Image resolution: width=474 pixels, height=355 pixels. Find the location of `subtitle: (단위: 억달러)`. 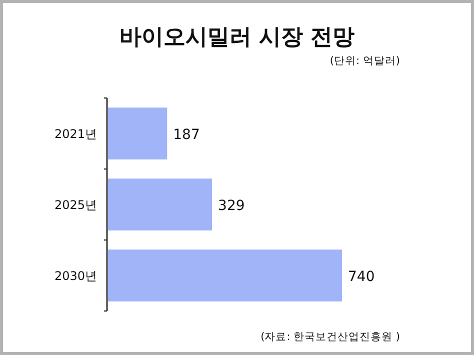

subtitle: (단위: 억달러) is located at coordinates (365, 61).